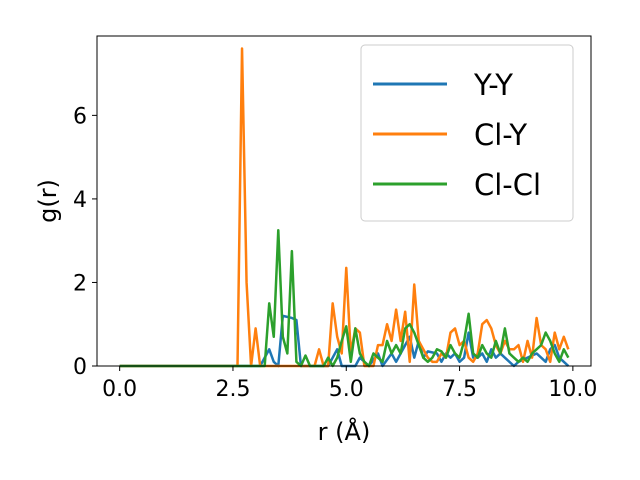  I want to click on y-tick-label: 6, so click(80, 116).